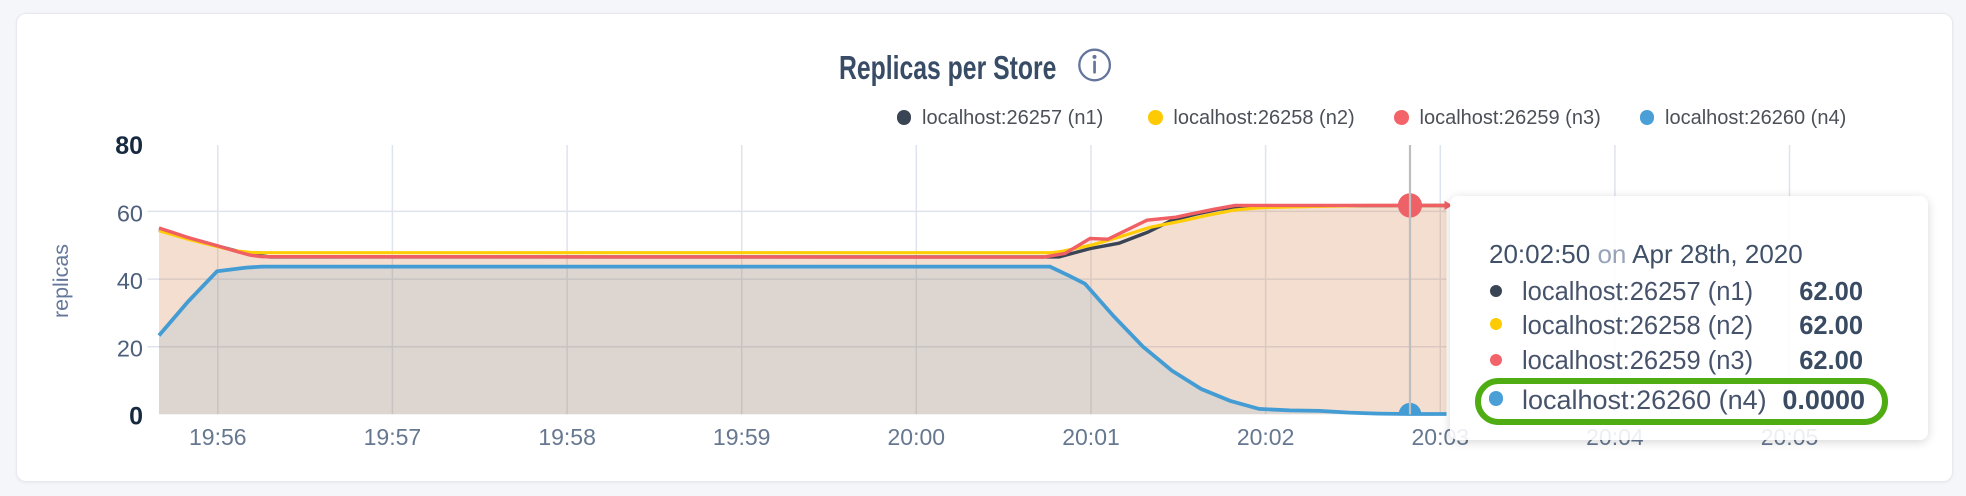  Describe the element at coordinates (136, 416) in the screenshot. I see `svg-text: 0` at that location.